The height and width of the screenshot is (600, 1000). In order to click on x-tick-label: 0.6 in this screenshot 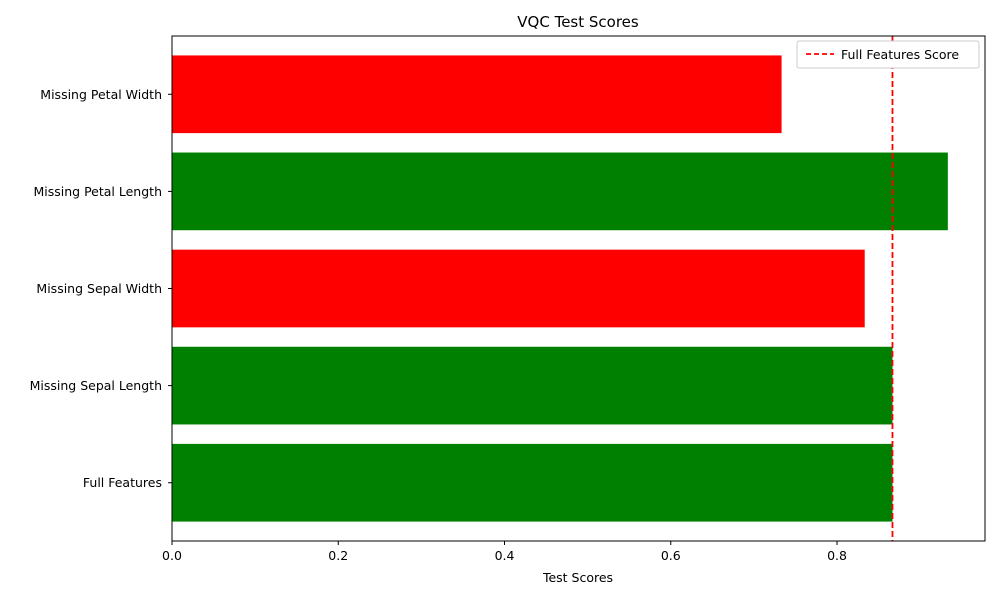, I will do `click(671, 555)`.